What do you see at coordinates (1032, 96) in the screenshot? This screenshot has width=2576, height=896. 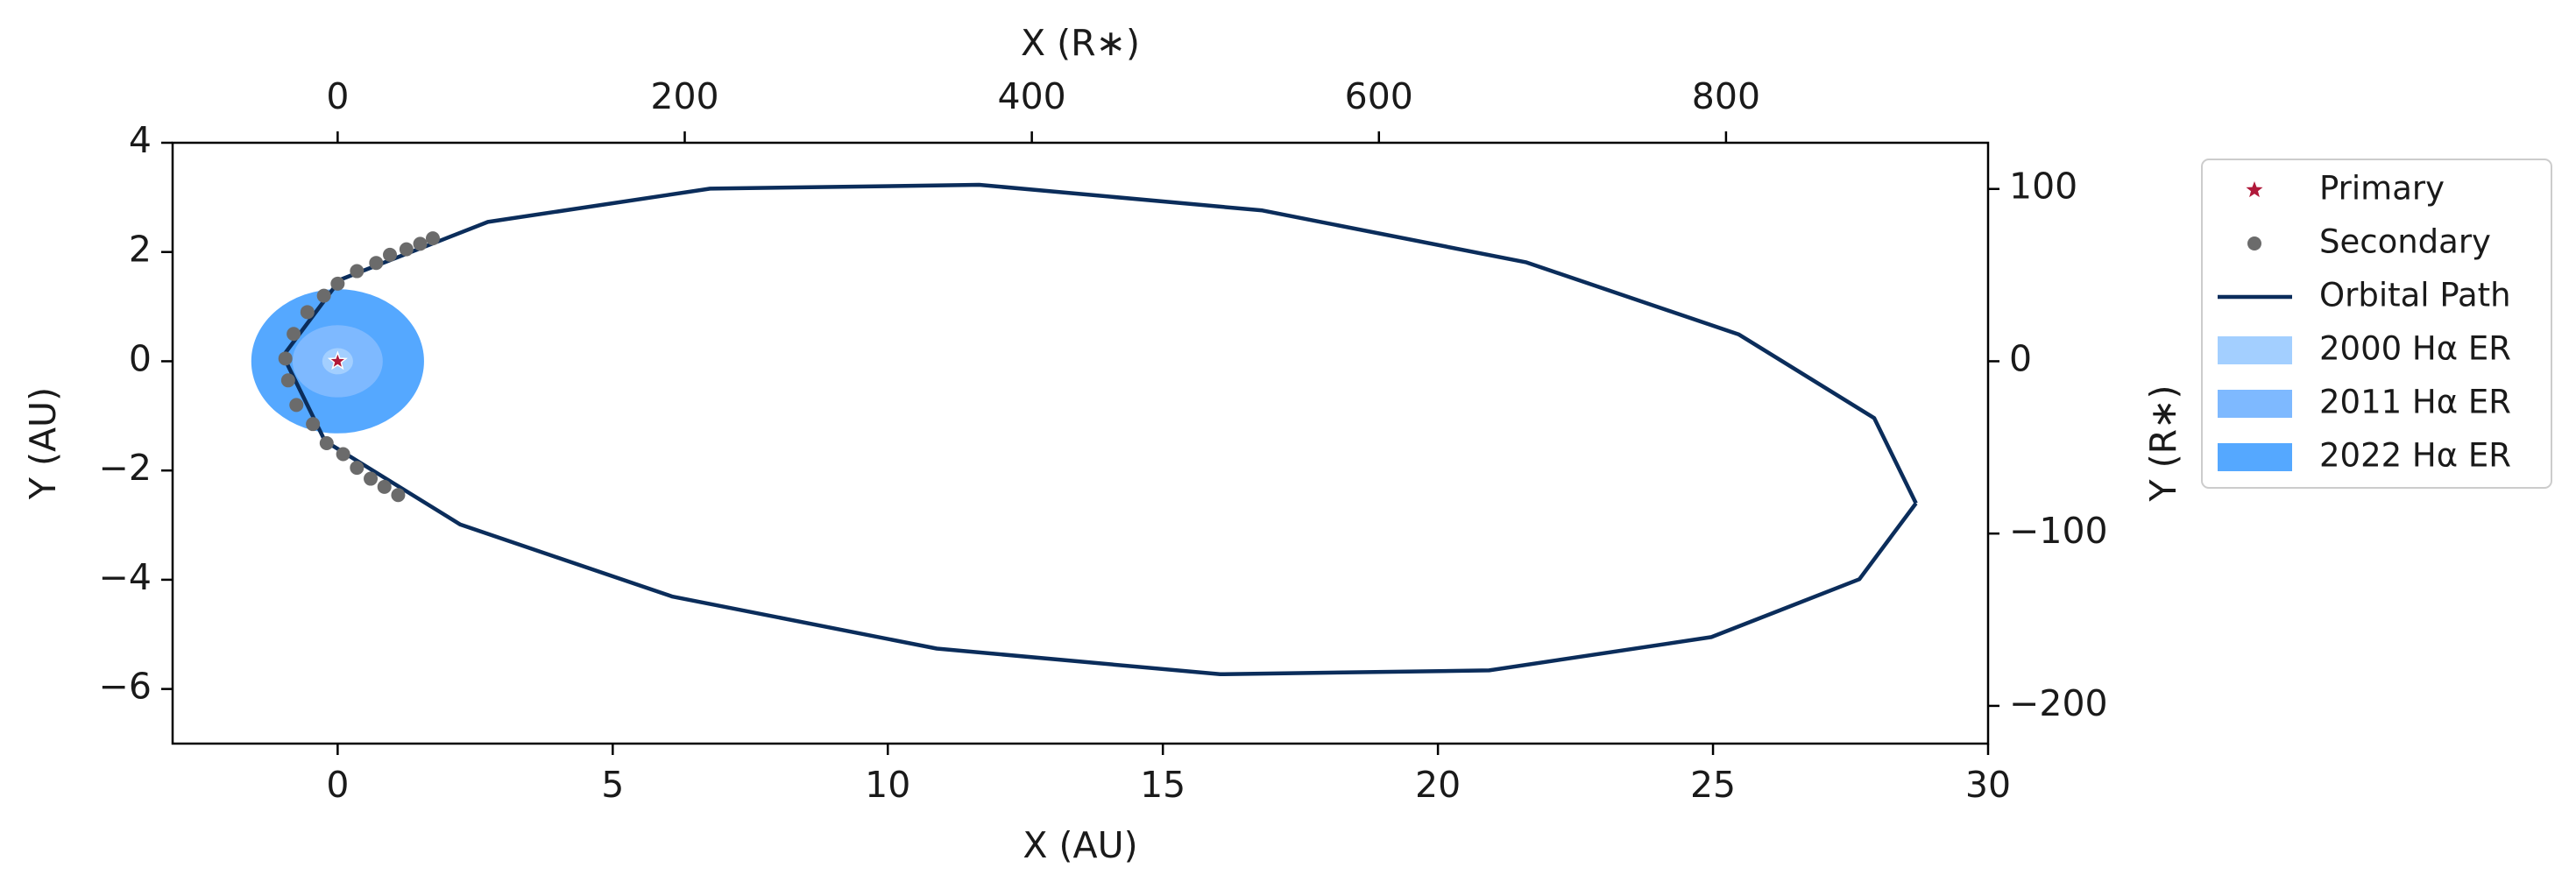 I see `x2-tick-label: 400` at bounding box center [1032, 96].